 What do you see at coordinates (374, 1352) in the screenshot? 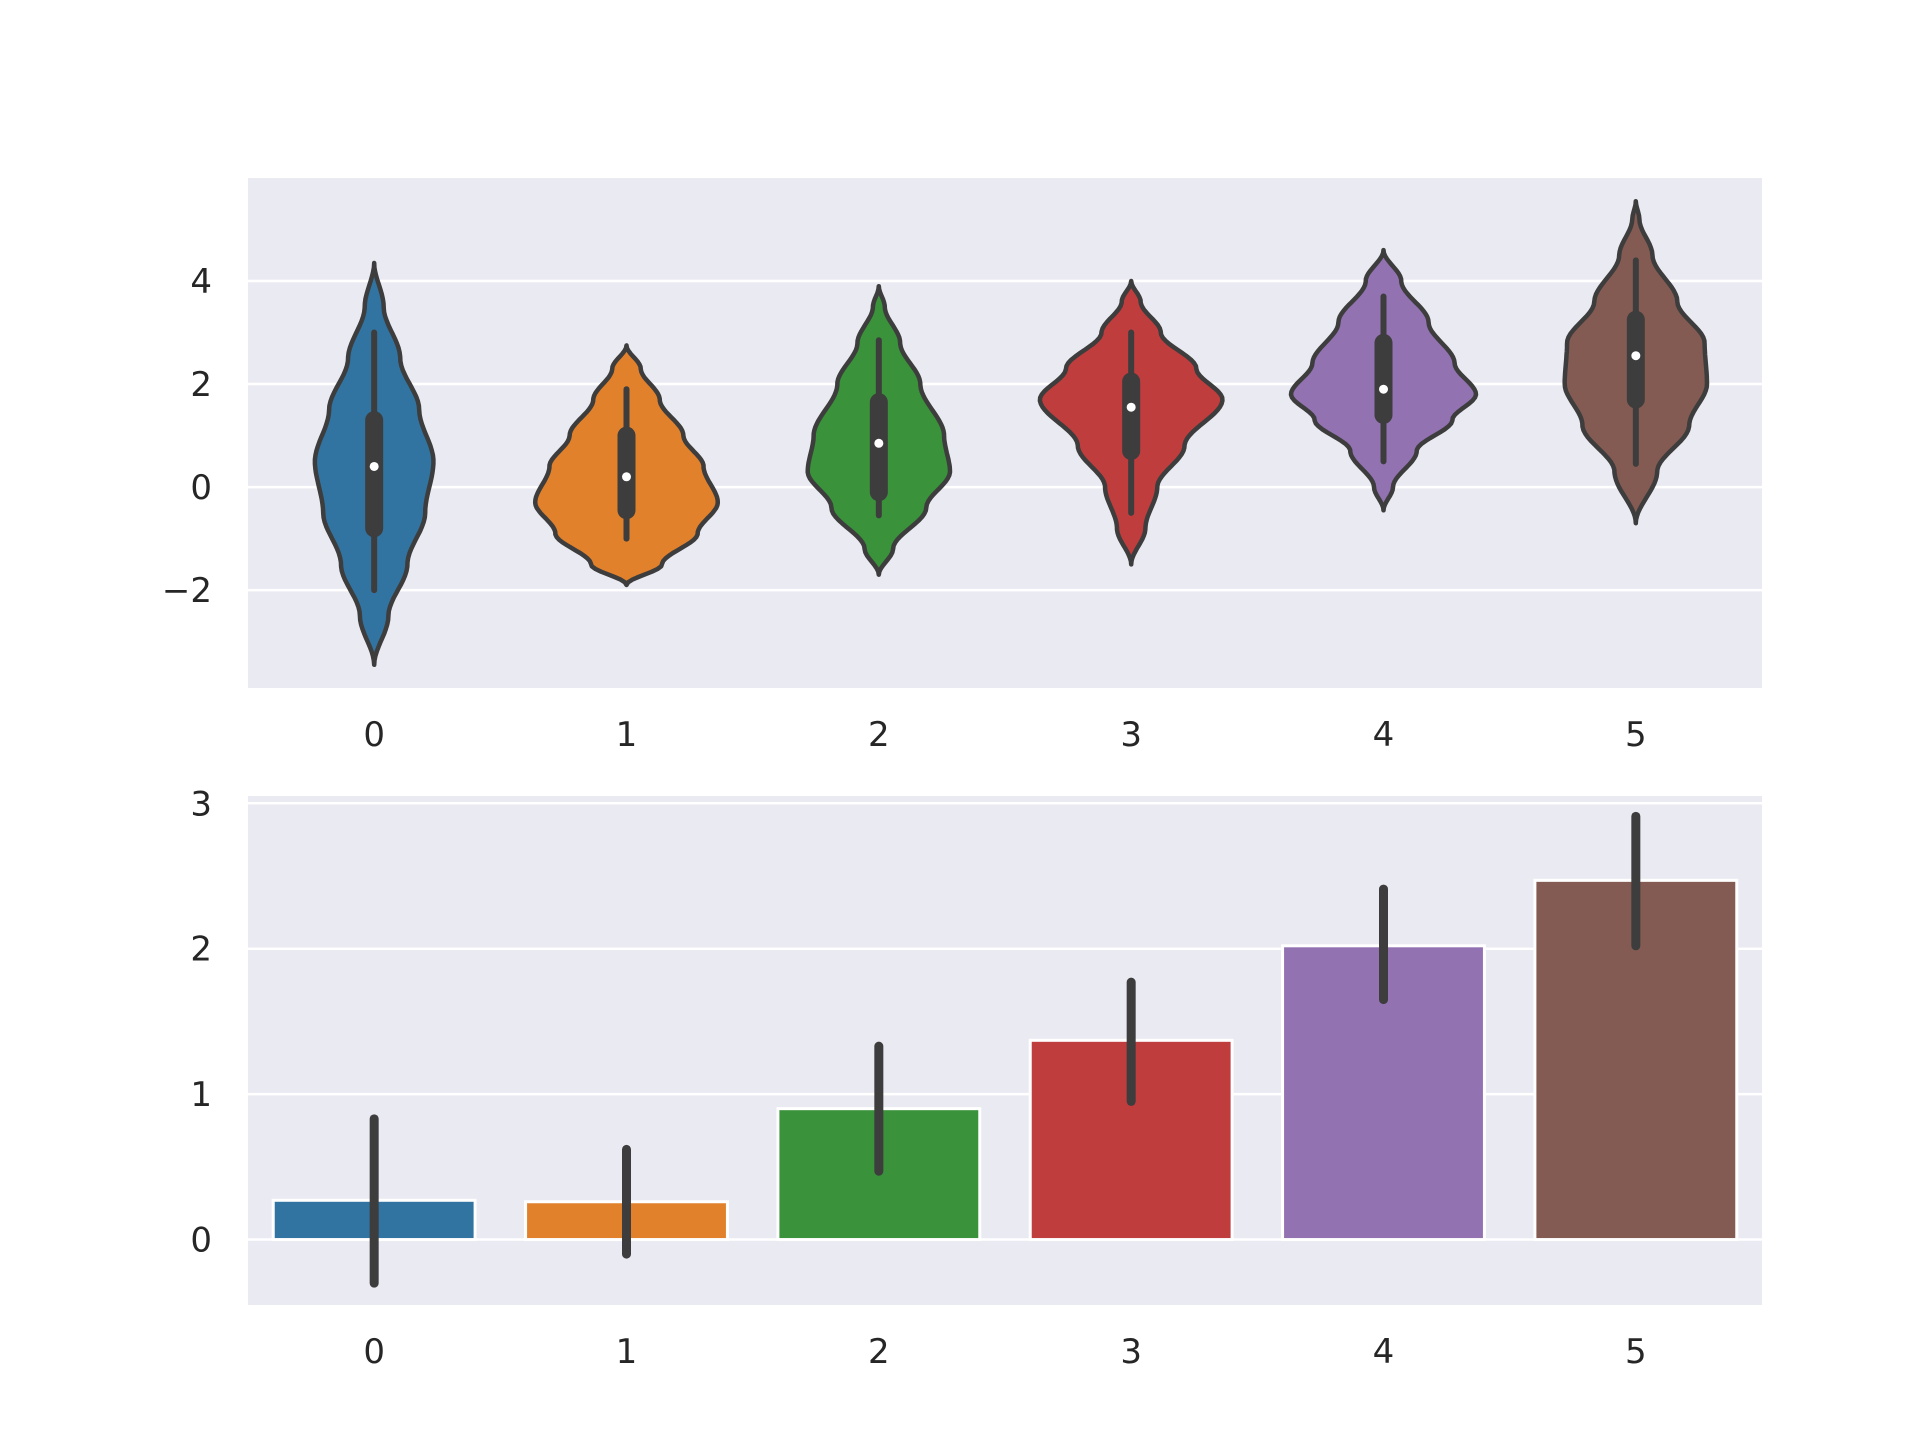
I see `bar-x-tick-label-0: 0` at bounding box center [374, 1352].